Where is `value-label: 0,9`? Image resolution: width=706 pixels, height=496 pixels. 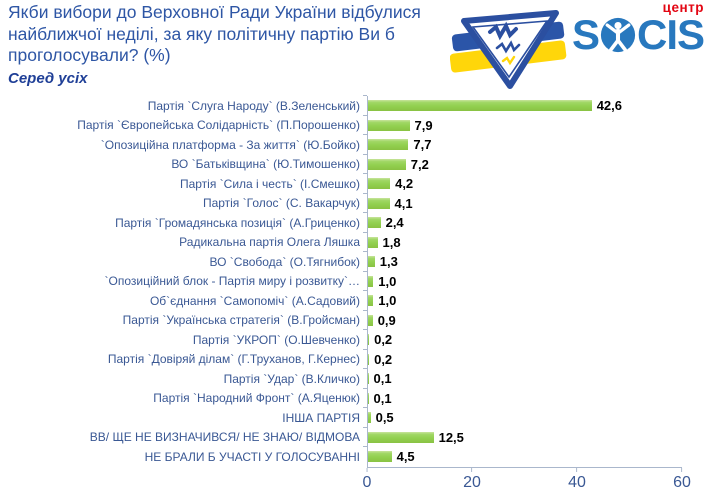 value-label: 0,9 is located at coordinates (386, 320).